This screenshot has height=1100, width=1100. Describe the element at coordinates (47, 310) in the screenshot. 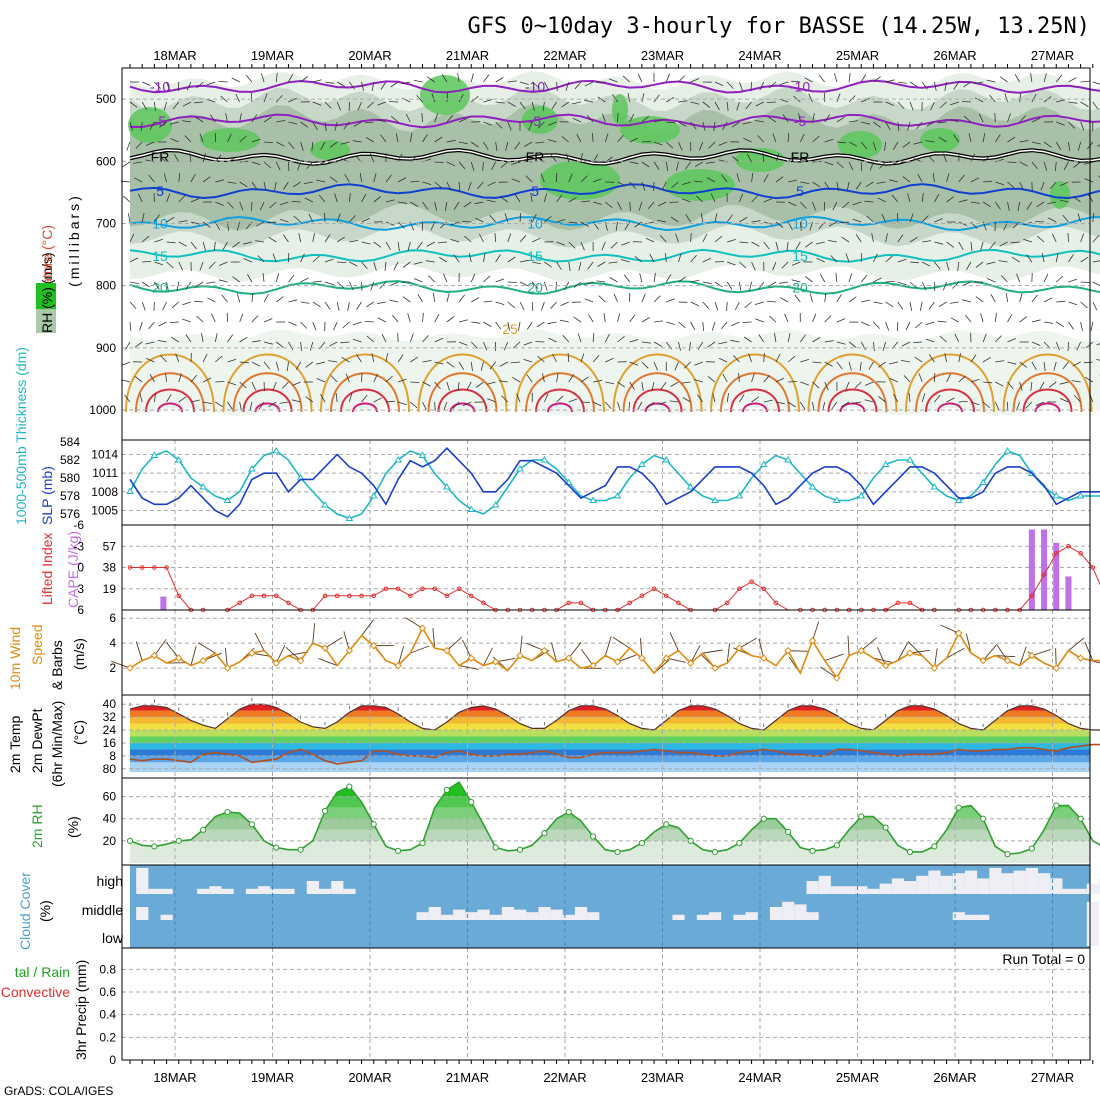

I see `rh-label: RH (%)` at that location.